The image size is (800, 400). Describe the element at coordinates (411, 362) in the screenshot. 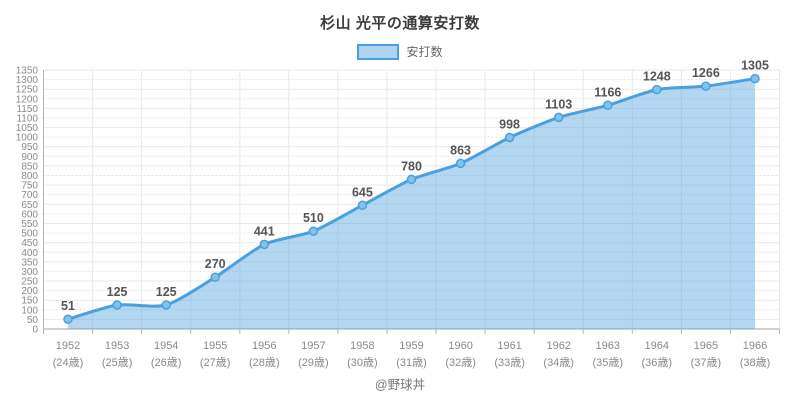

I see `x-tick-label-age: (31歳)` at that location.